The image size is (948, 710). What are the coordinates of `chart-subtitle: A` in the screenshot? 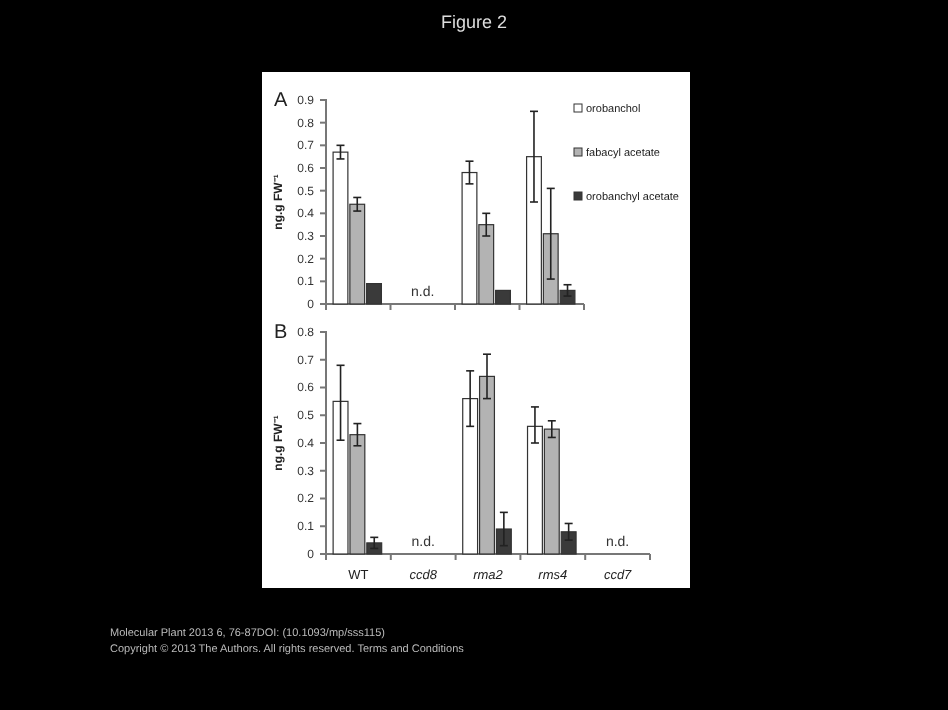 It's located at (281, 101).